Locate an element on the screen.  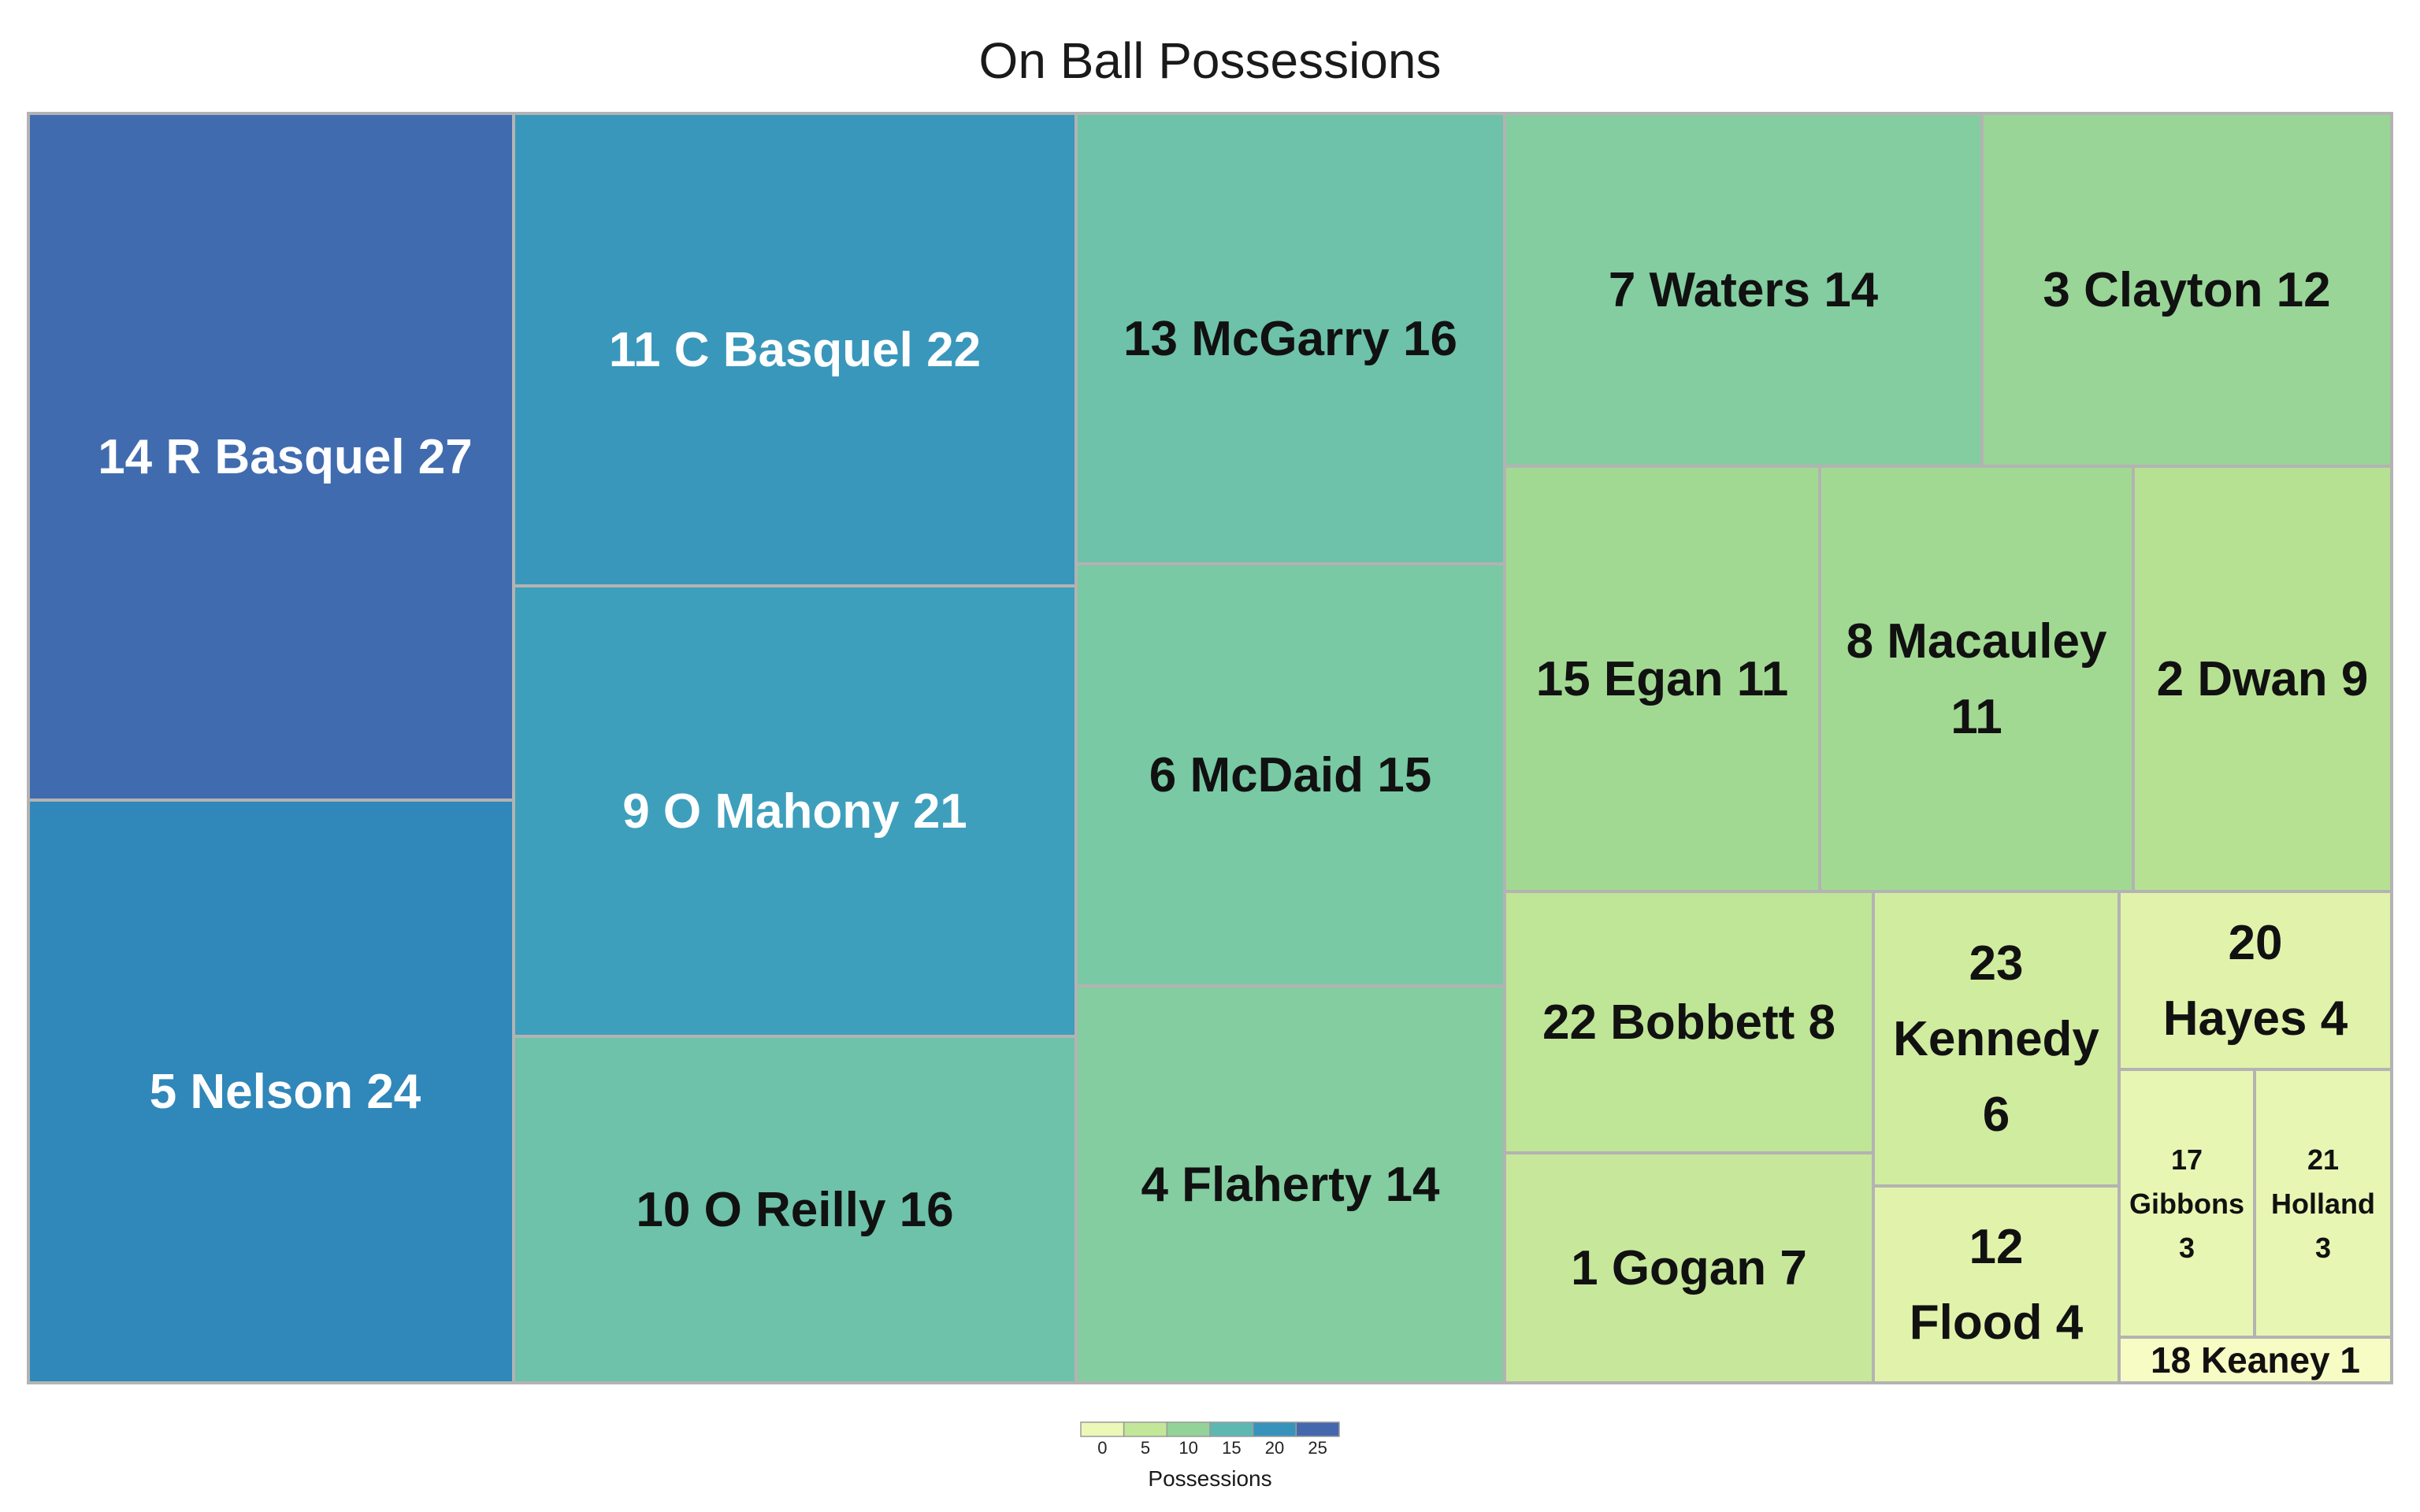
treemap-label-2-dwan-9: 2 Dwan 9 is located at coordinates (2263, 679).